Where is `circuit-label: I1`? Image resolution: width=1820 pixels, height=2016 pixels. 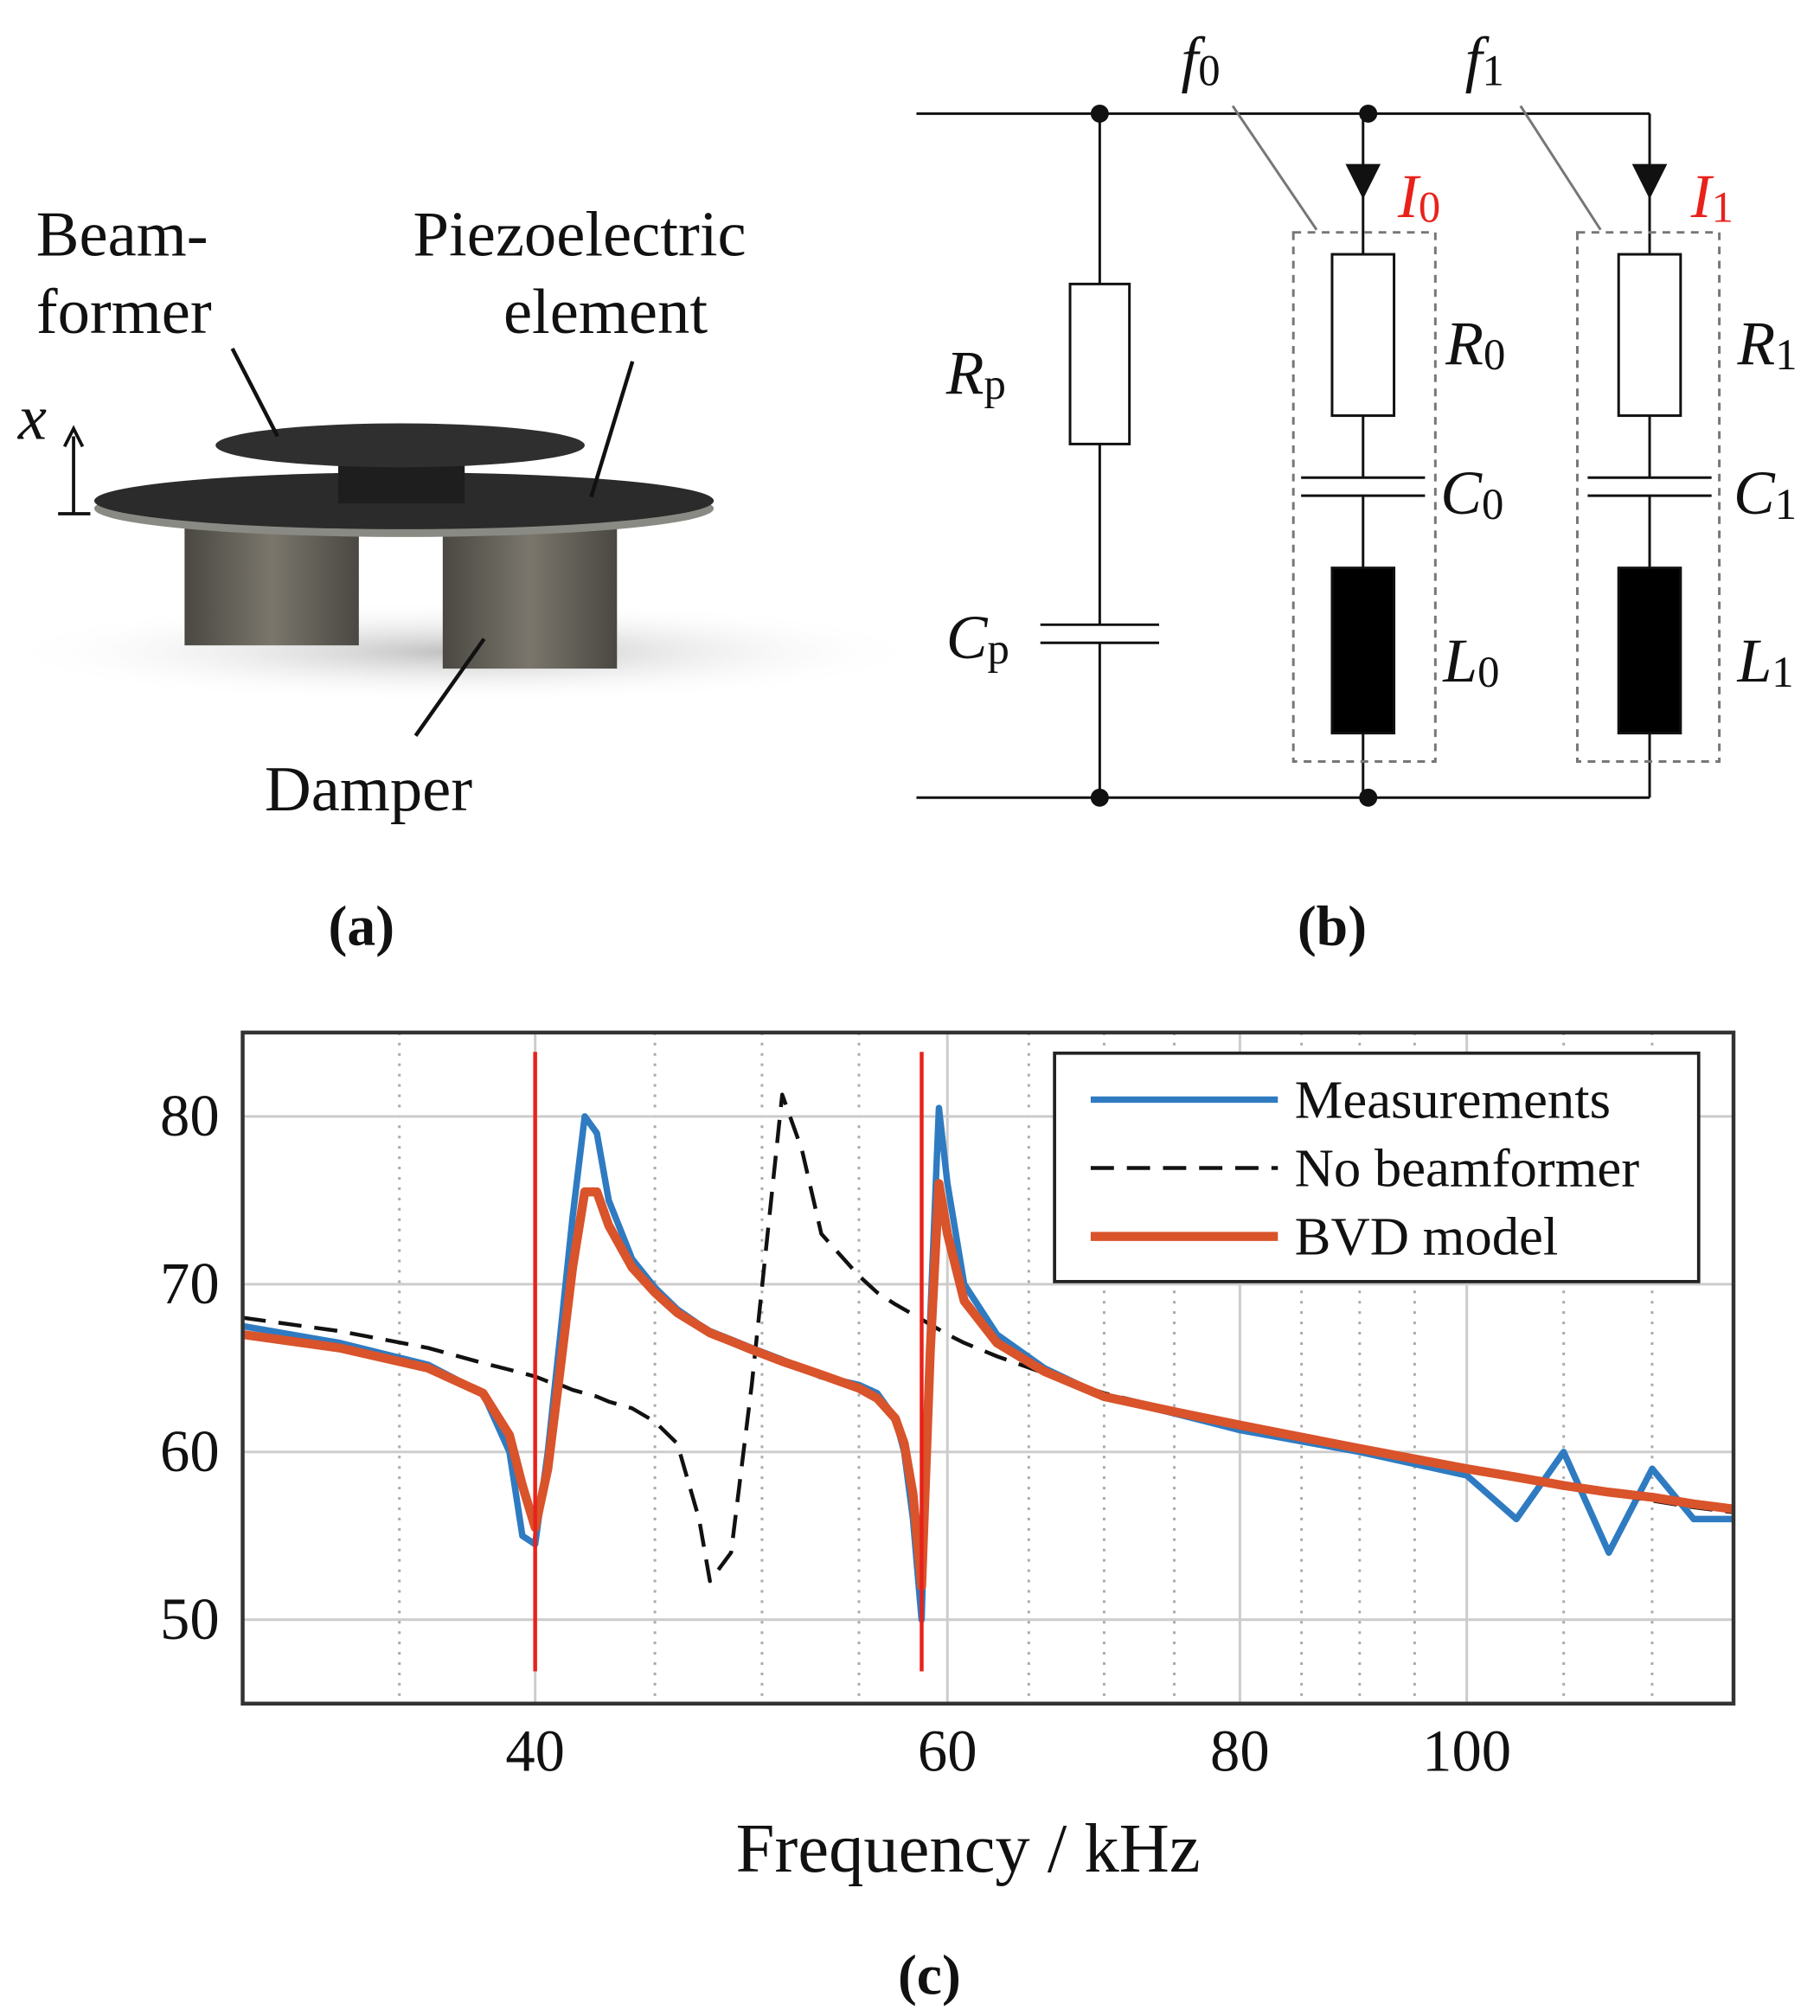 circuit-label: I1 is located at coordinates (1711, 197).